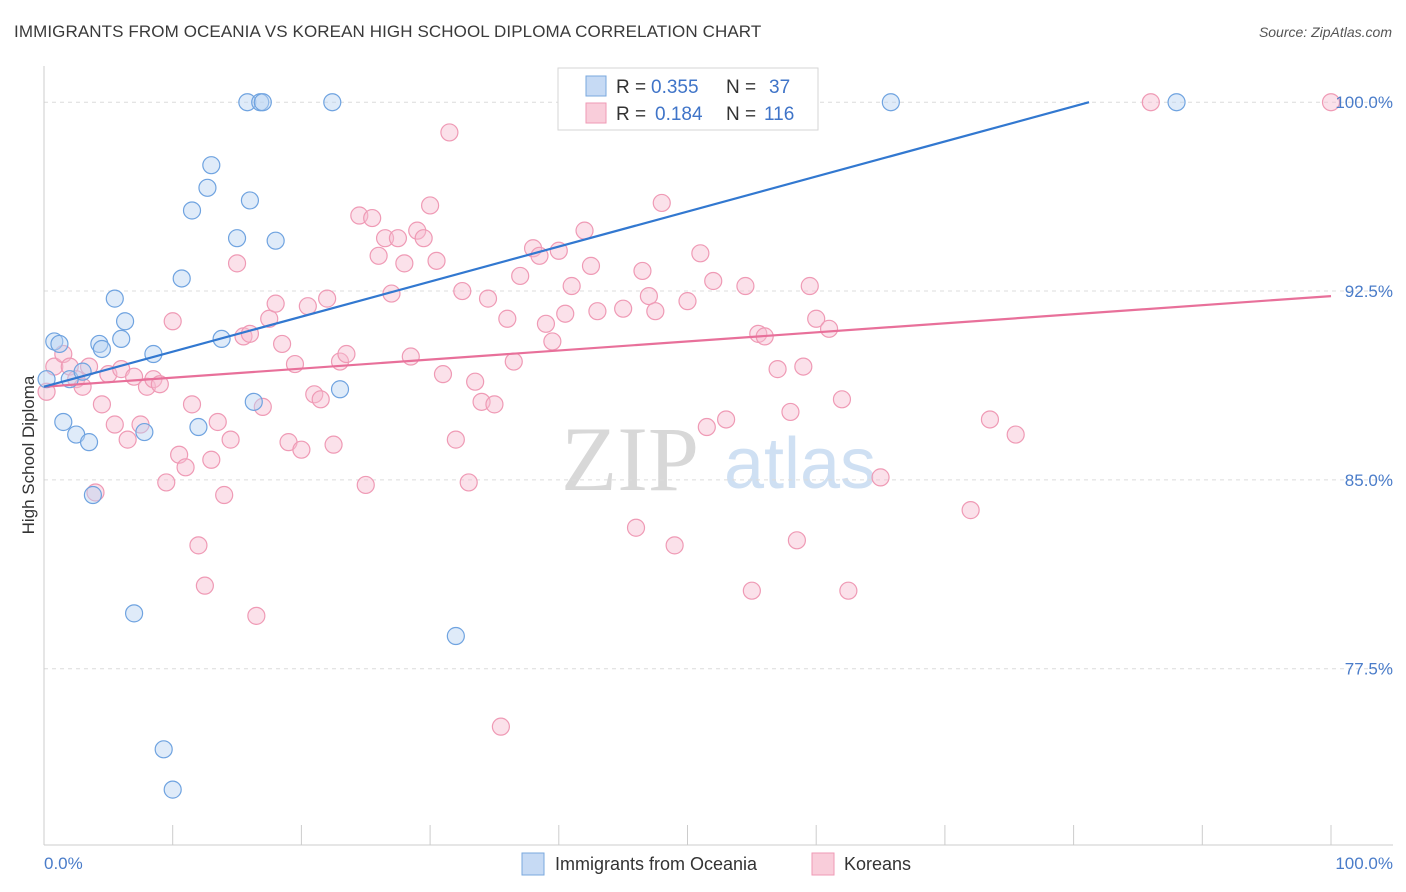  Describe the element at coordinates (596, 86) in the screenshot. I see `legend-swatch-oceania` at that location.